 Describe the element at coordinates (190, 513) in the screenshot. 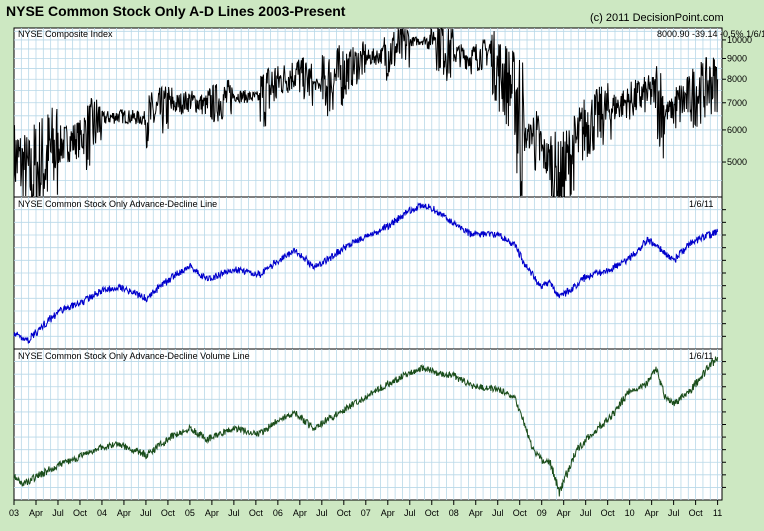

I see `x-tick-label: 05` at that location.